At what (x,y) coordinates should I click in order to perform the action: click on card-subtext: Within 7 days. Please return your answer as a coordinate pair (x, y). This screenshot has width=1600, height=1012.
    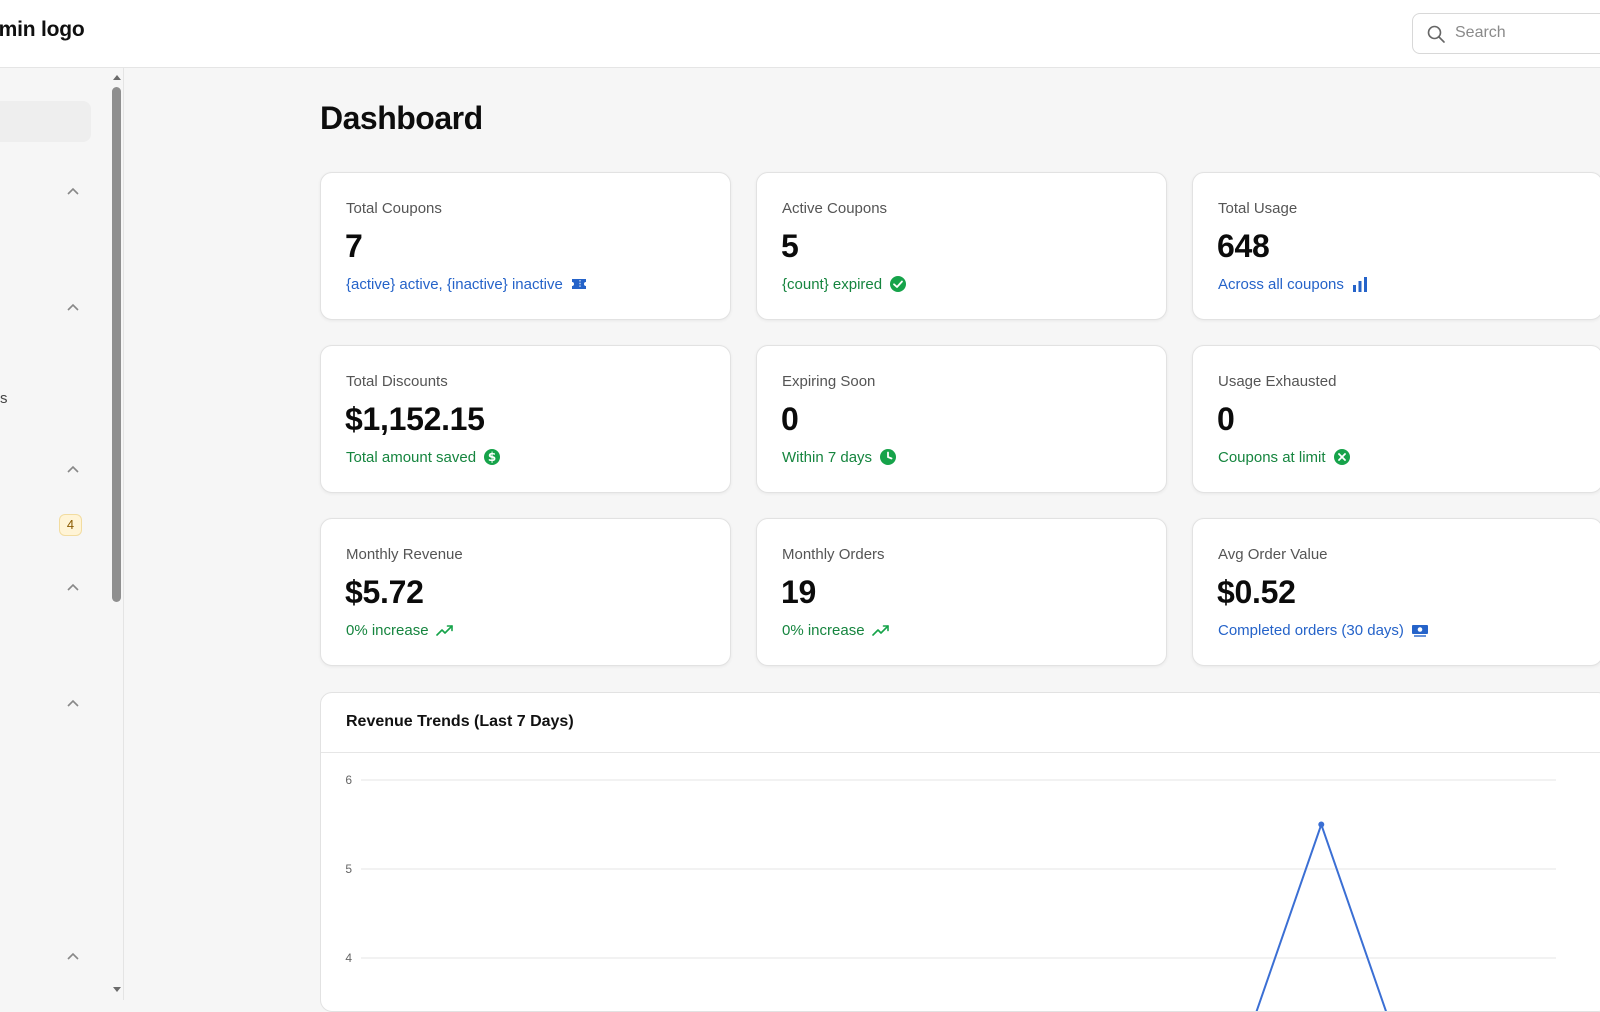
    Looking at the image, I should click on (839, 457).